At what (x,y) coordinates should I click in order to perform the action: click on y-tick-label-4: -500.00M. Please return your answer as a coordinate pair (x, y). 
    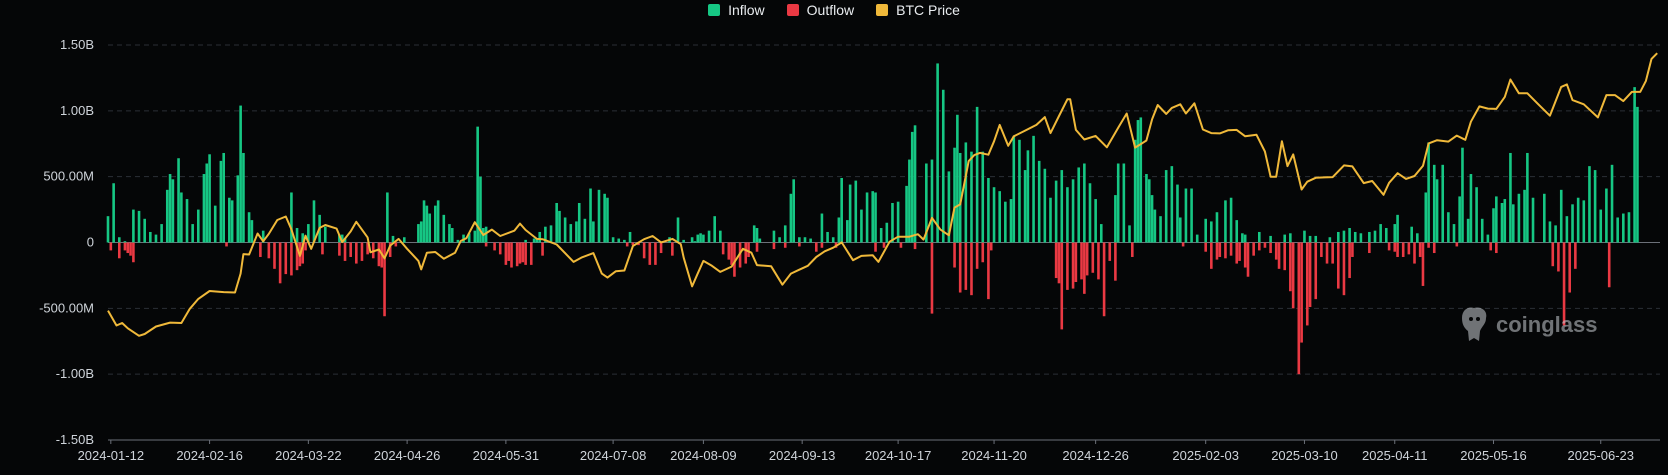
    Looking at the image, I should click on (66, 307).